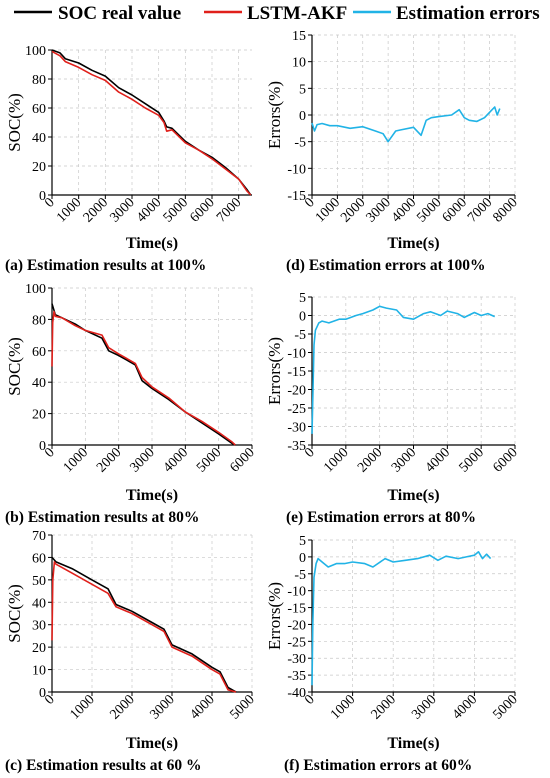 The height and width of the screenshot is (778, 550). I want to click on legend-label-lstm: LSTM-AKF, so click(297, 13).